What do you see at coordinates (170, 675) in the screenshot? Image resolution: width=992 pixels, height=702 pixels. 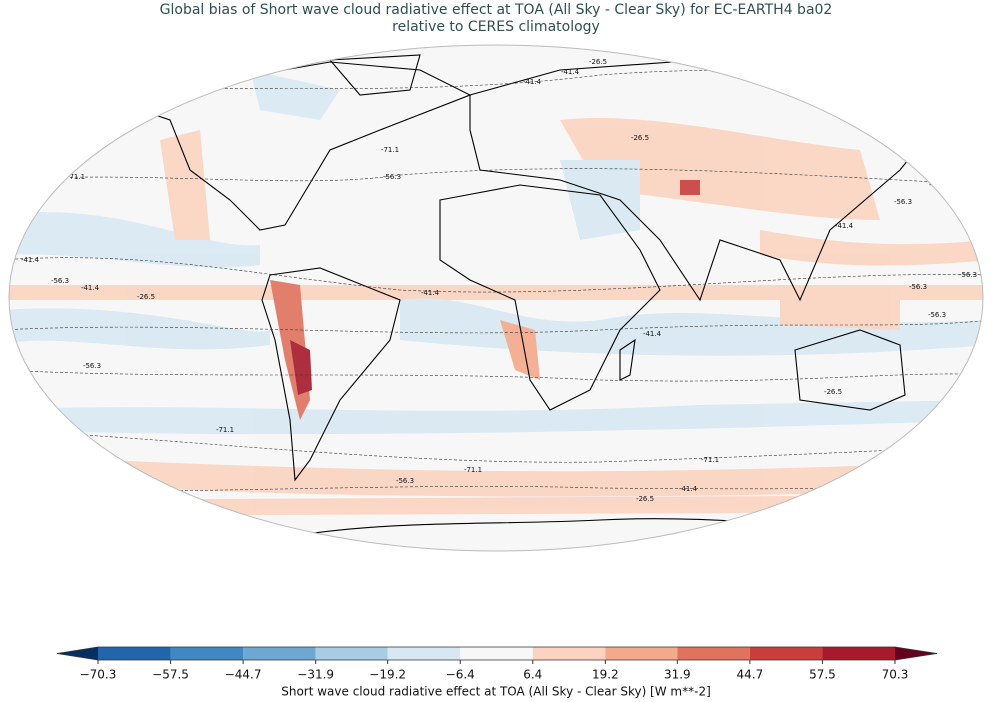 I see `colorbar-tick-label: −57.5` at bounding box center [170, 675].